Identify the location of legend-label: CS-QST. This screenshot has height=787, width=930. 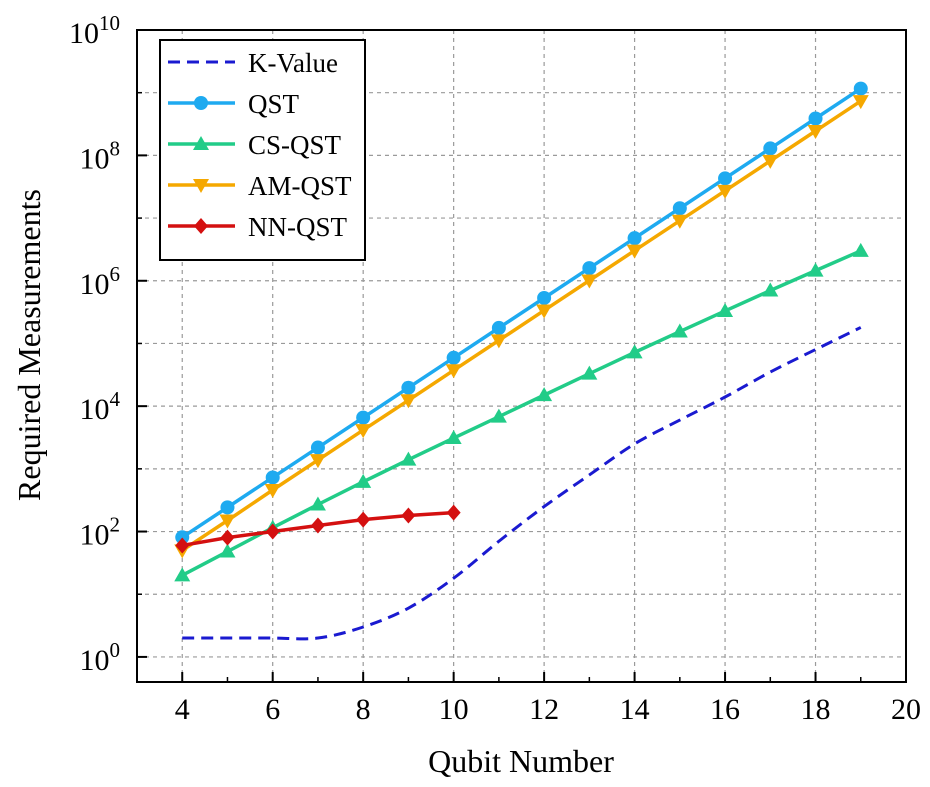
(295, 145).